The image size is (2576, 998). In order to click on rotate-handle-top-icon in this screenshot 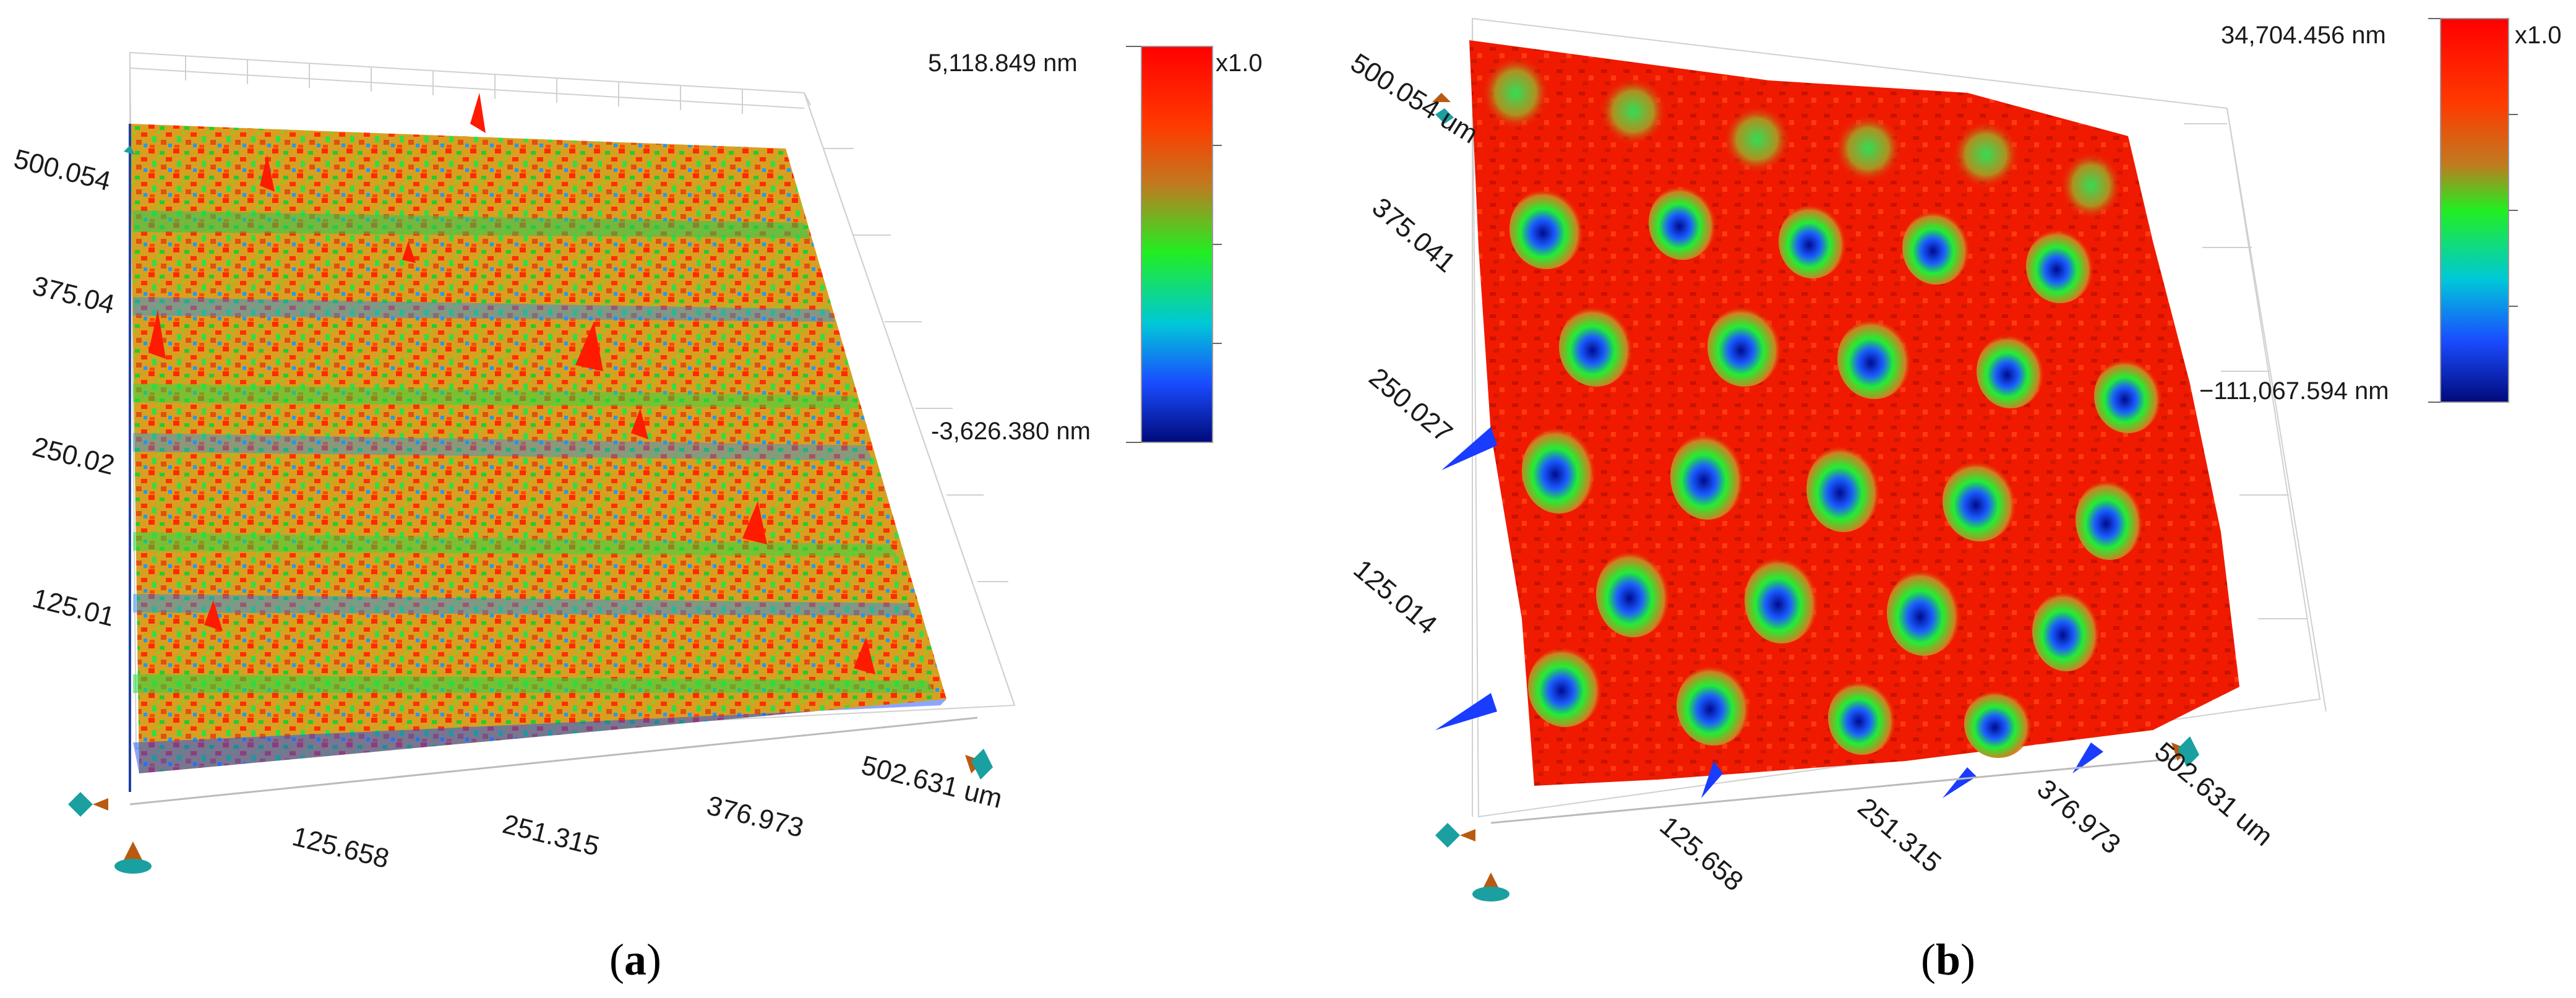, I will do `click(1445, 116)`.